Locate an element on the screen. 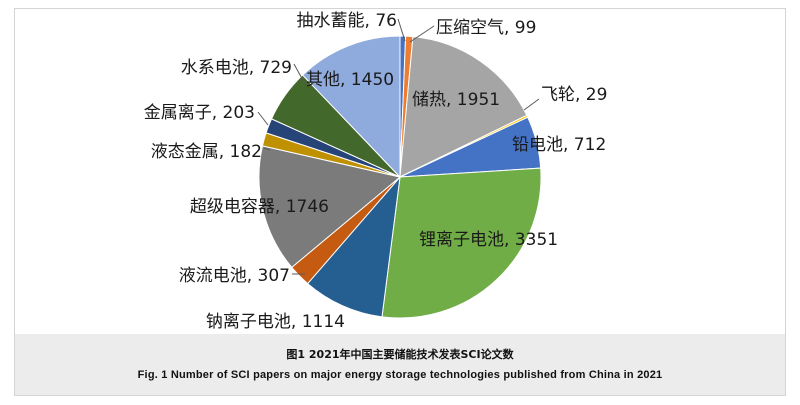  data-label: 压缩空气, 99 is located at coordinates (486, 28).